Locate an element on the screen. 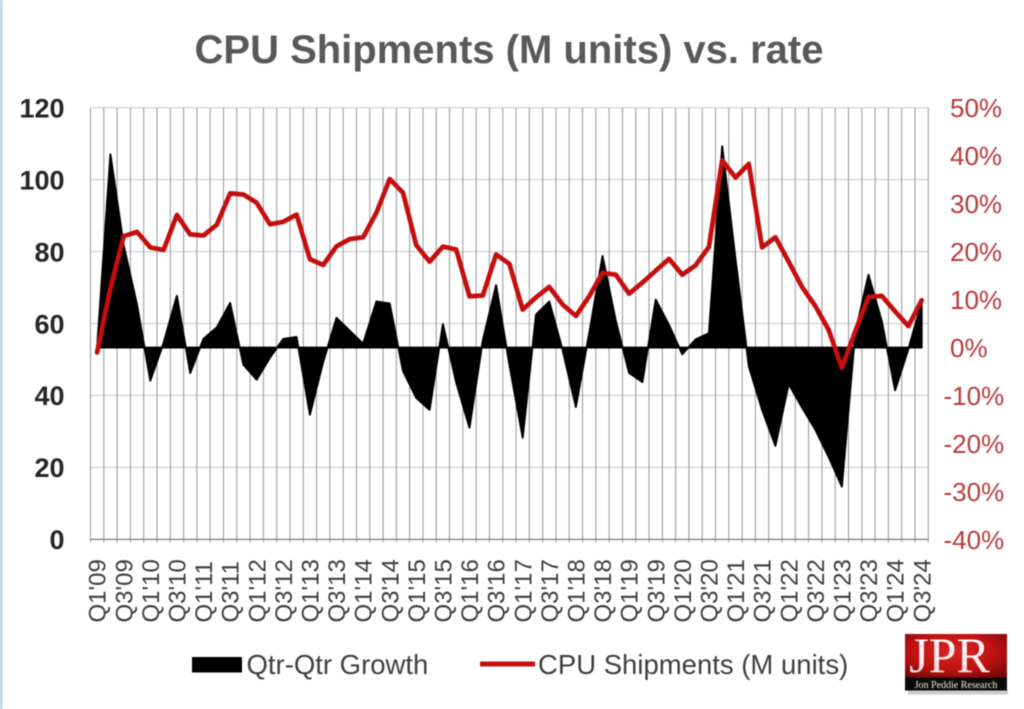 The image size is (1024, 709). svg-text: Q3'18 is located at coordinates (603, 590).